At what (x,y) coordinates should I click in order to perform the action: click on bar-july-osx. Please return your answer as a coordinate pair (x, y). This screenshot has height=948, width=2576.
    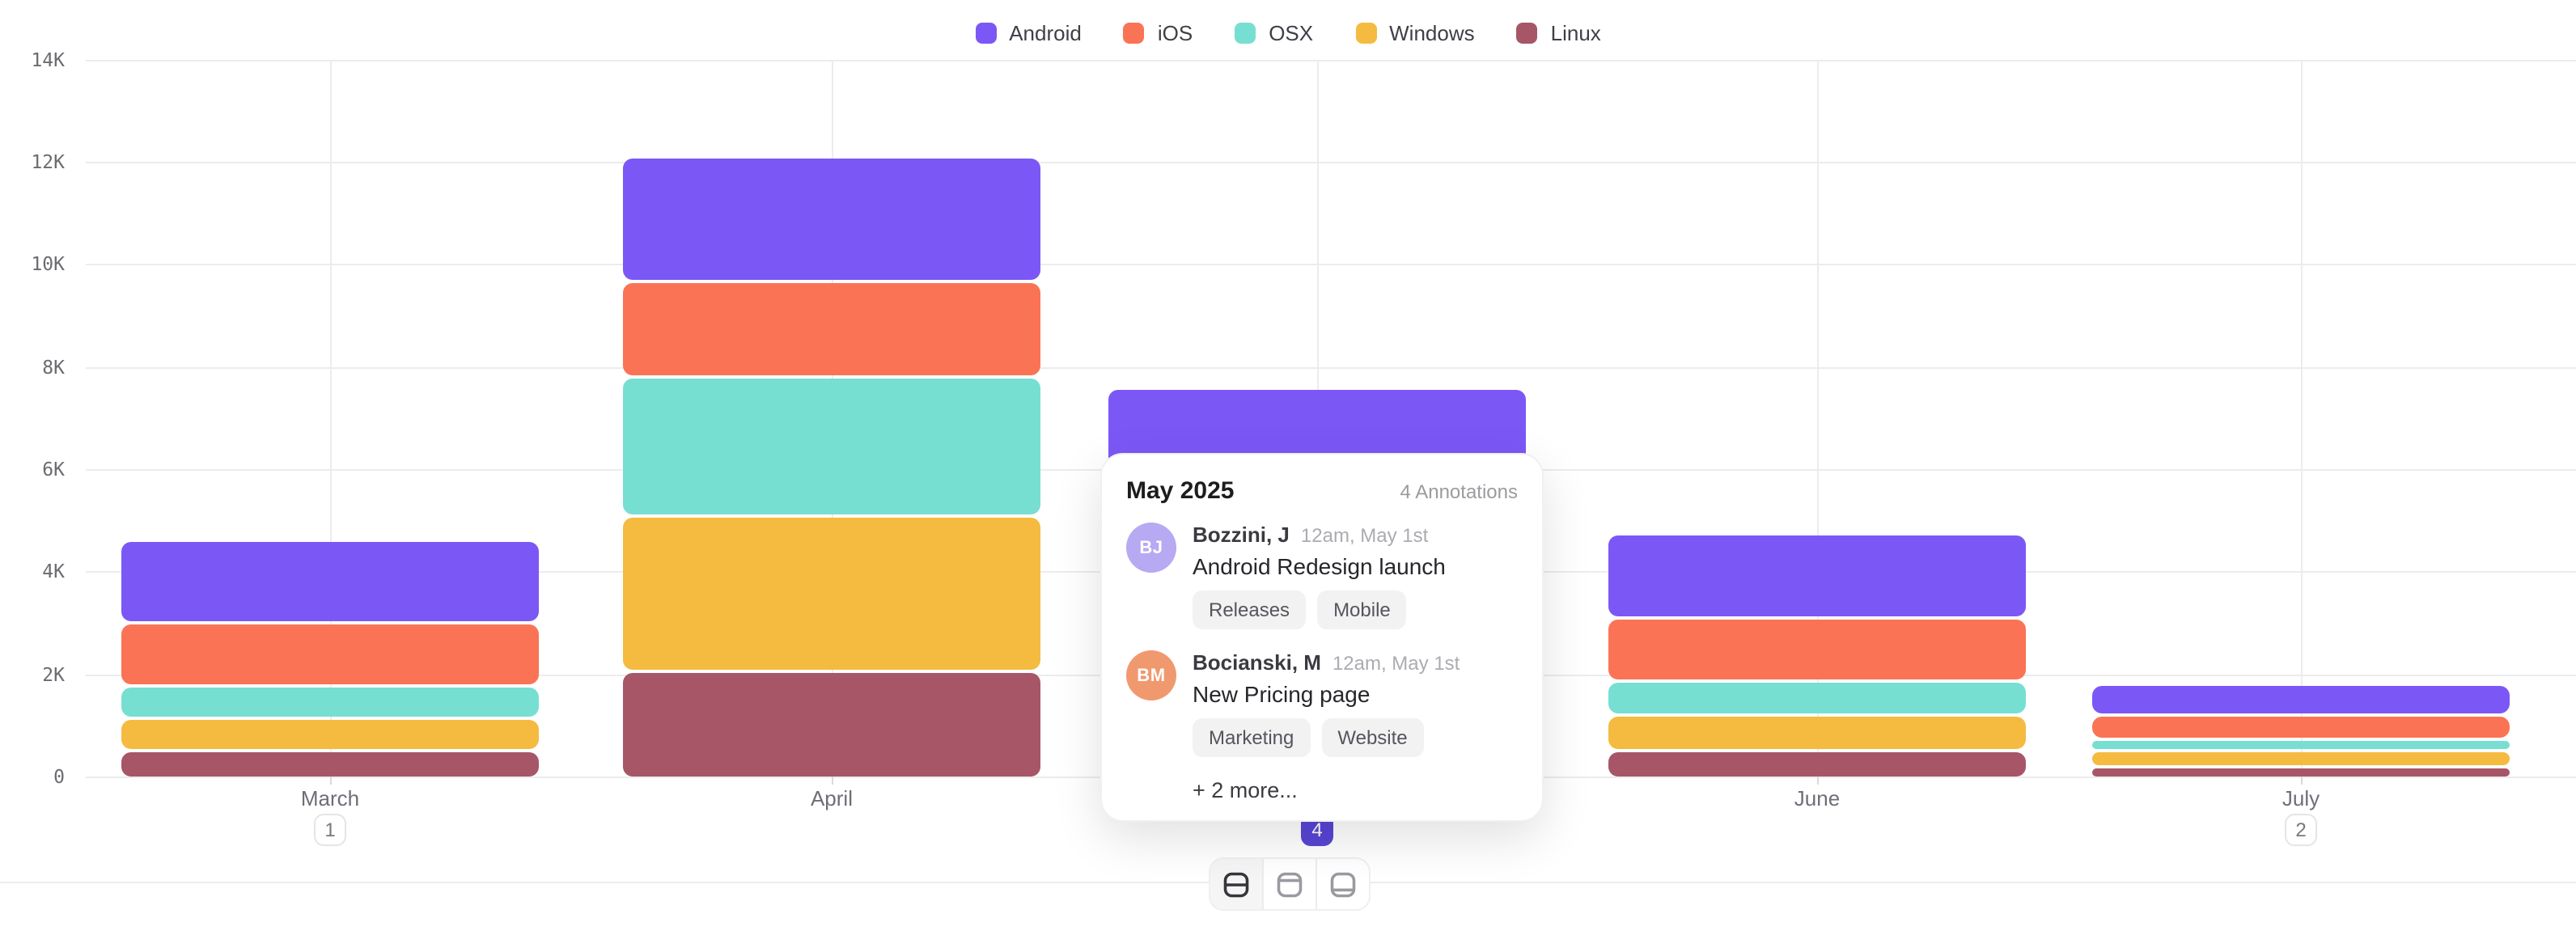
    Looking at the image, I should click on (2301, 745).